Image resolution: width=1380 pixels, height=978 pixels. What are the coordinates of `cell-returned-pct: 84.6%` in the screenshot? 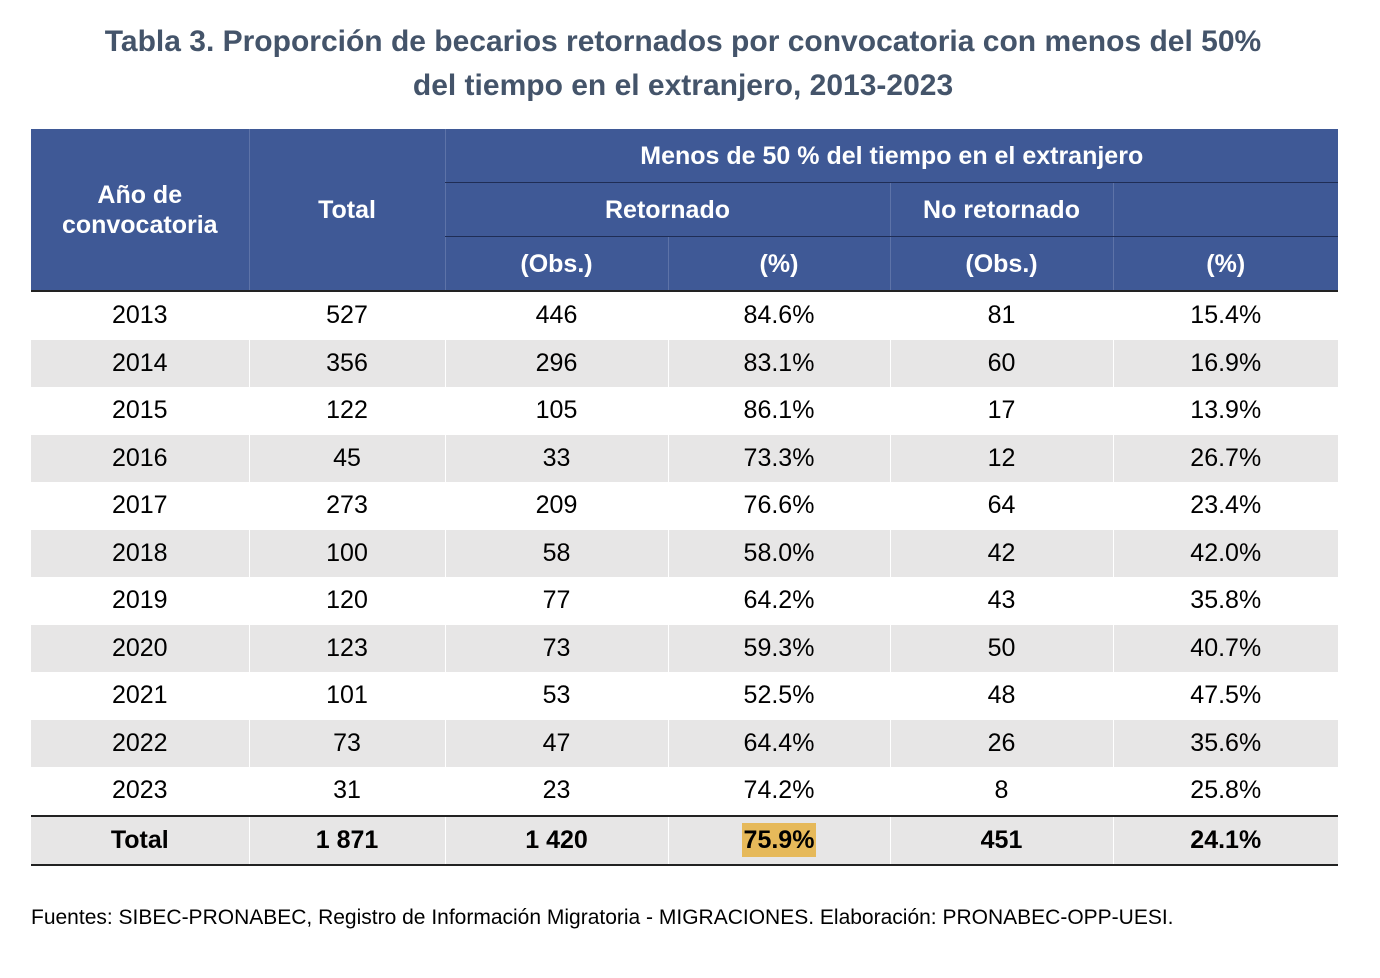 It's located at (778, 315).